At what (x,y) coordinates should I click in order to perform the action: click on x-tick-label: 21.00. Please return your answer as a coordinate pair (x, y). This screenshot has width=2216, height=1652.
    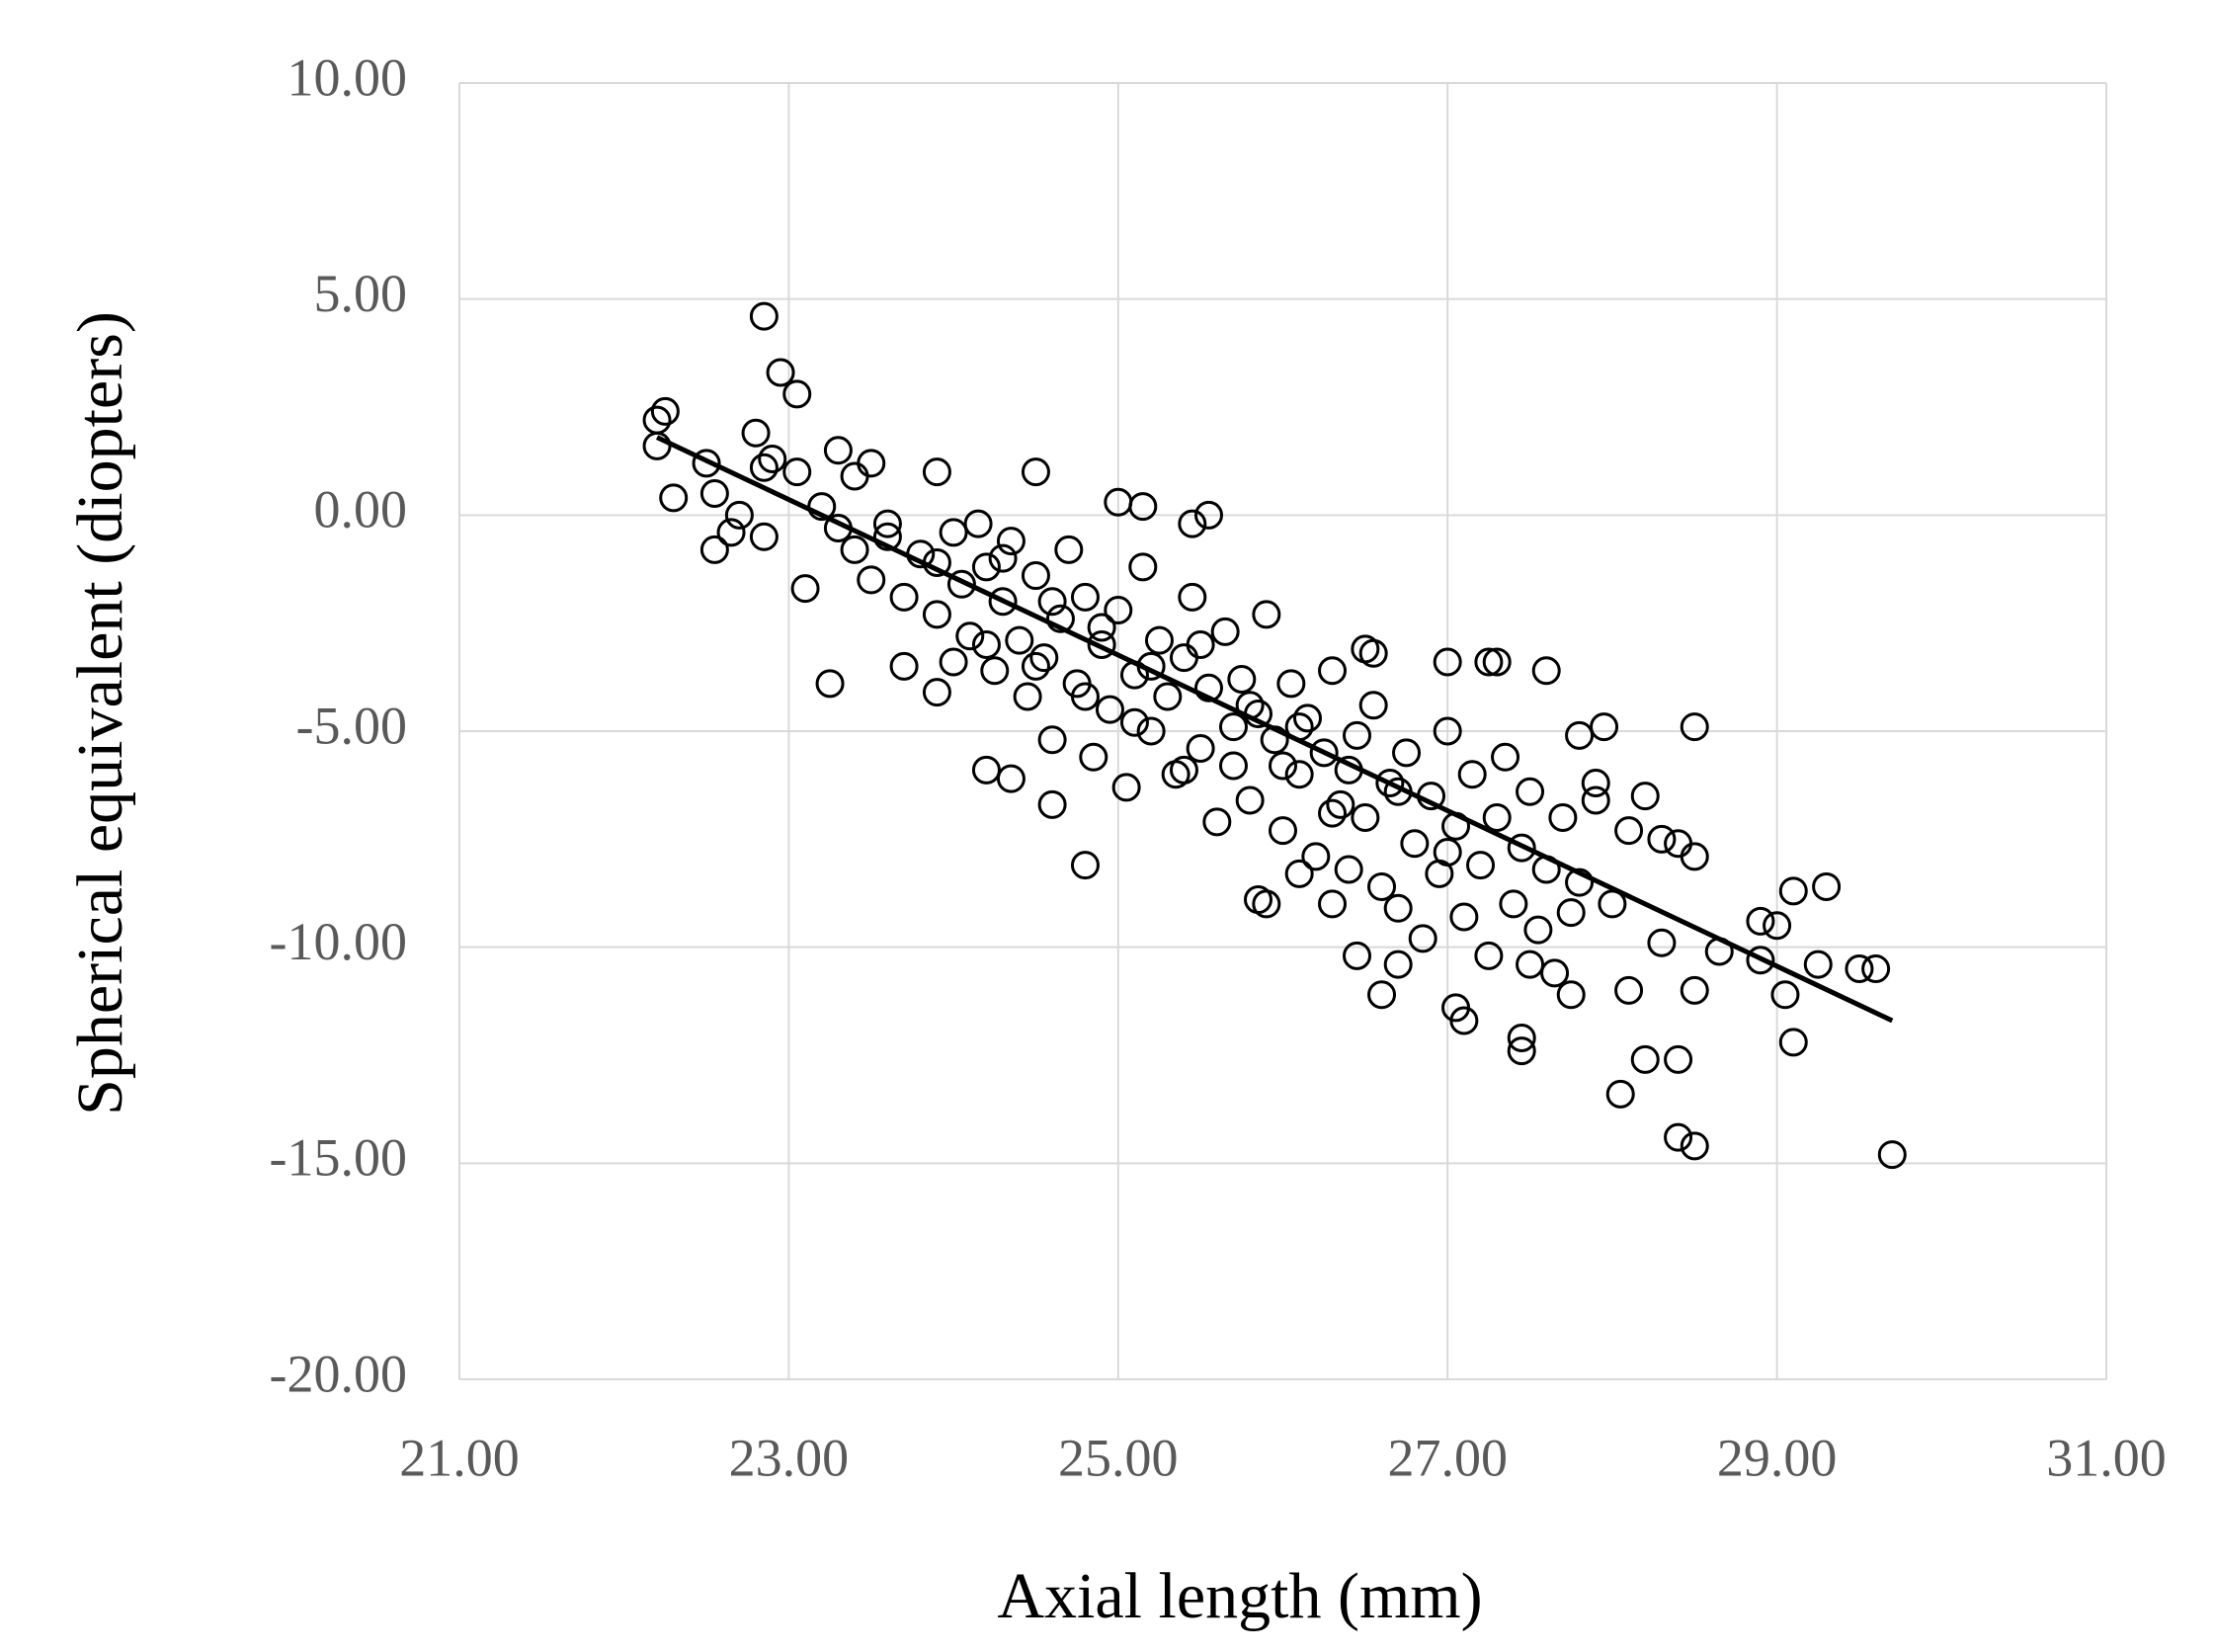
    Looking at the image, I should click on (459, 1457).